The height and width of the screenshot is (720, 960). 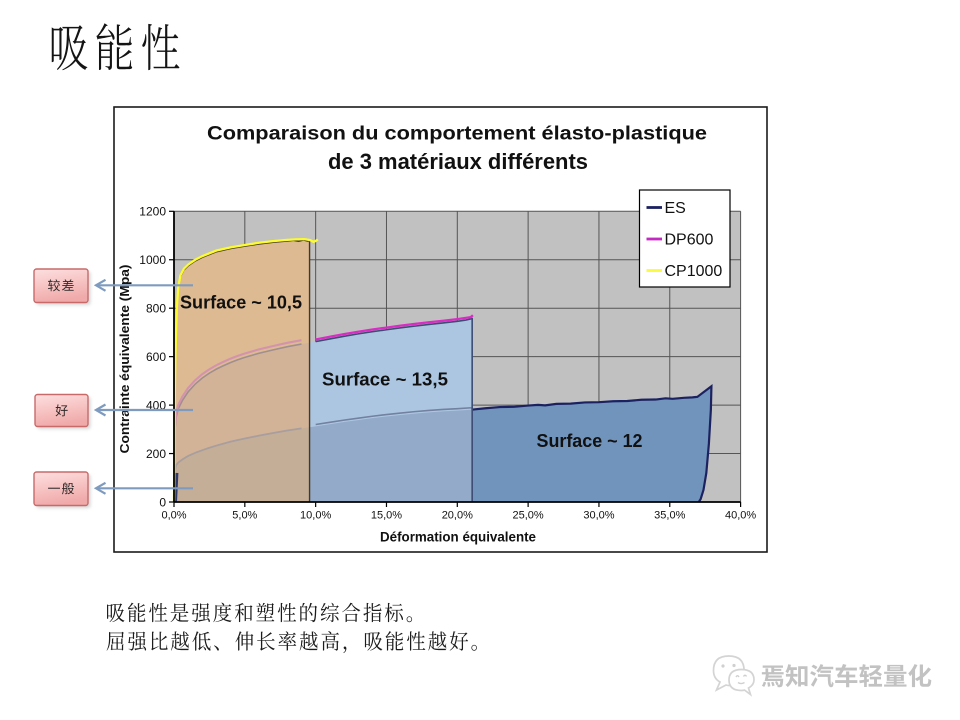 What do you see at coordinates (385, 380) in the screenshot?
I see `svg-text: Surface ~ 13,5` at bounding box center [385, 380].